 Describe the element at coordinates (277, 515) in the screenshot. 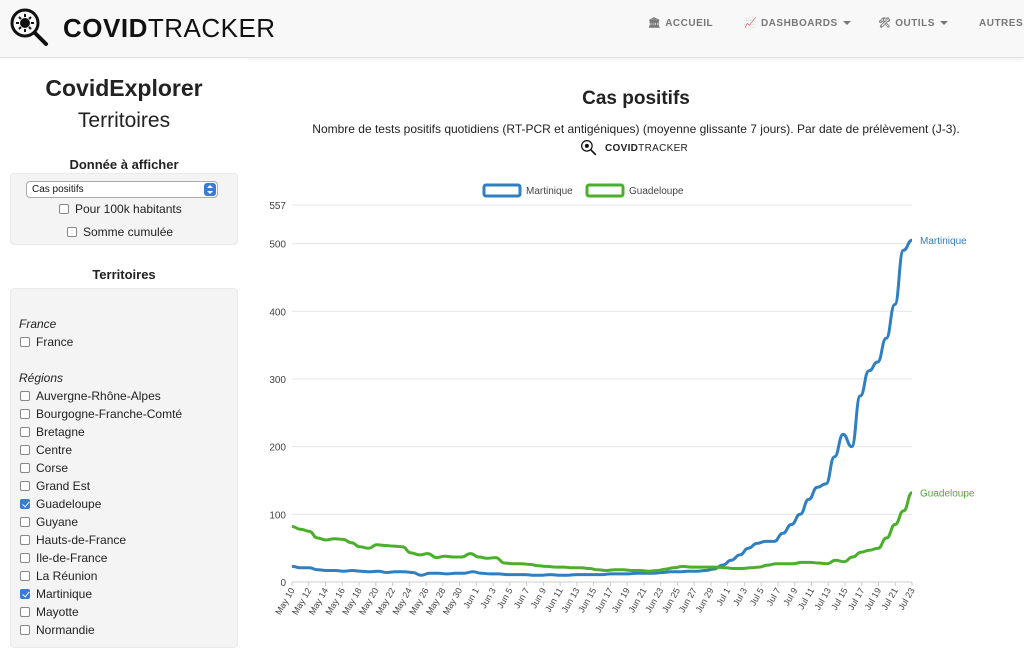

I see `y-tick-label: 100` at that location.